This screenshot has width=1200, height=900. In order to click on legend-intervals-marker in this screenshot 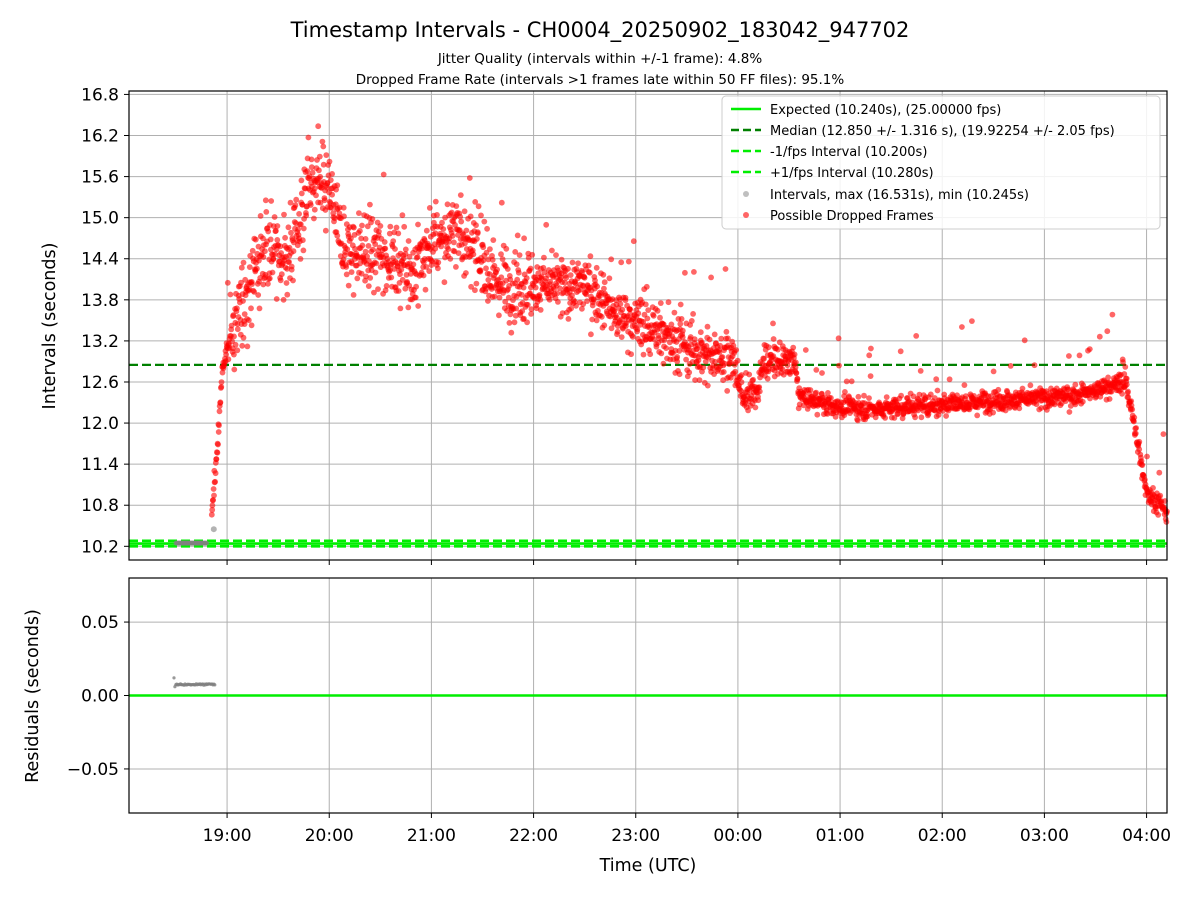, I will do `click(746, 194)`.